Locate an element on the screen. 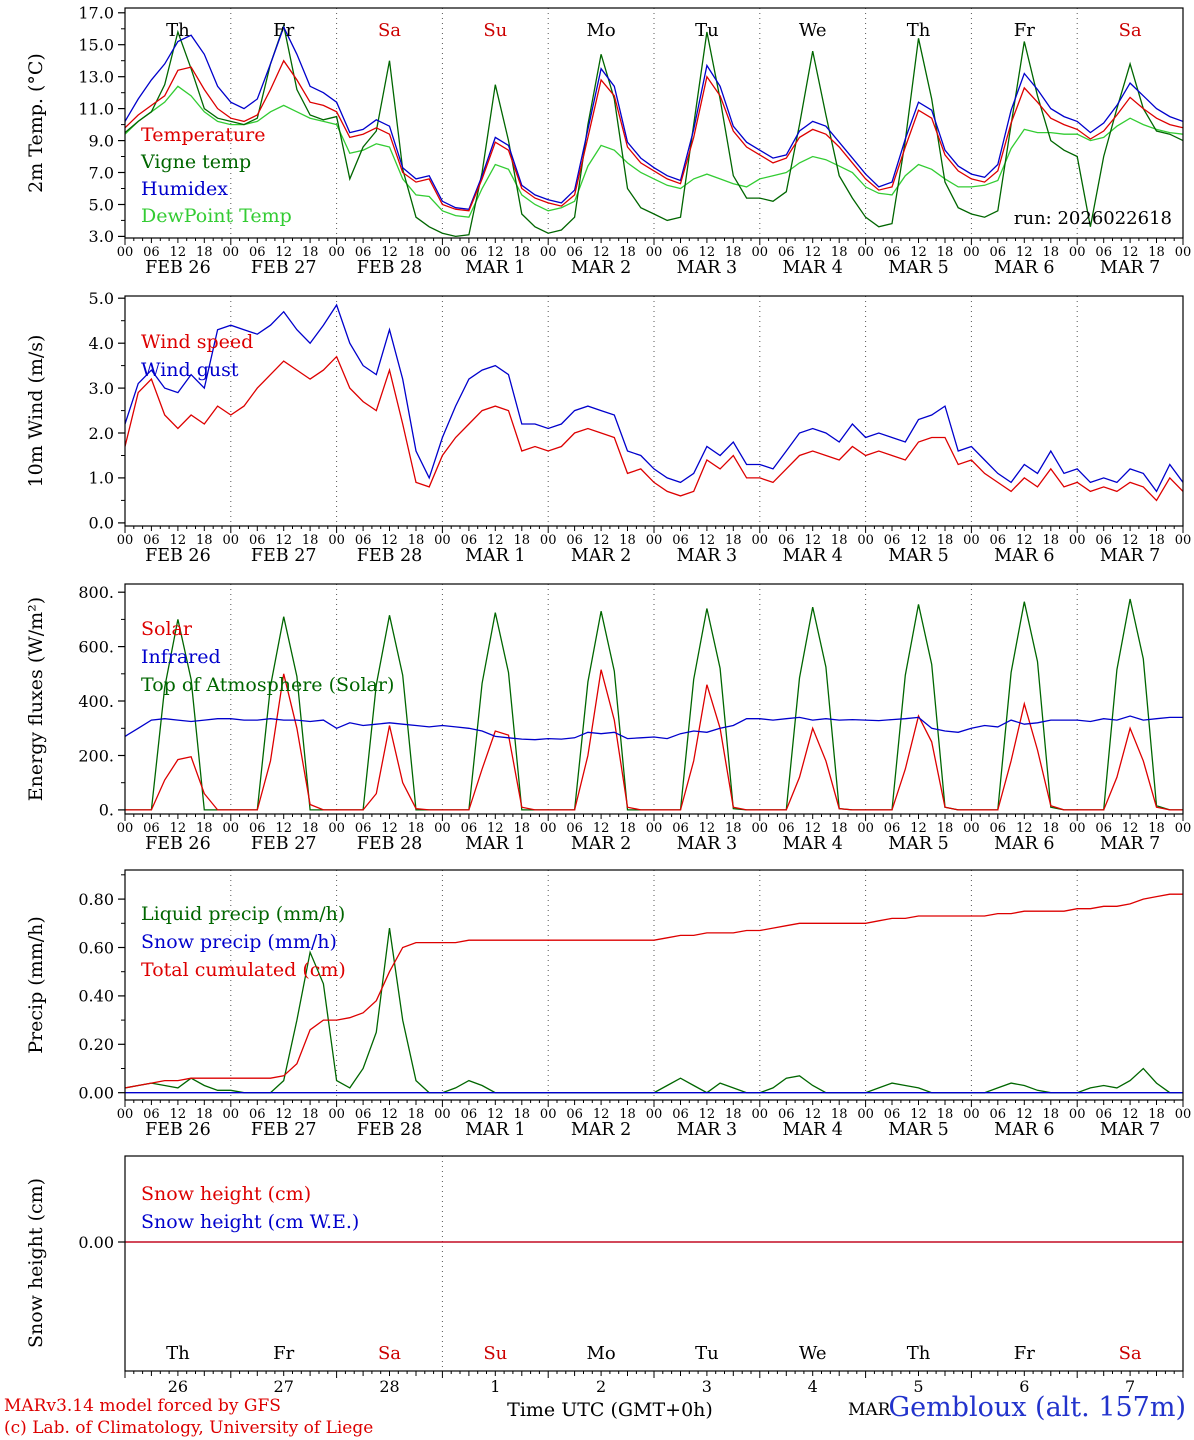 This screenshot has height=1440, width=1194. y-tick-label: 0. is located at coordinates (106, 810).